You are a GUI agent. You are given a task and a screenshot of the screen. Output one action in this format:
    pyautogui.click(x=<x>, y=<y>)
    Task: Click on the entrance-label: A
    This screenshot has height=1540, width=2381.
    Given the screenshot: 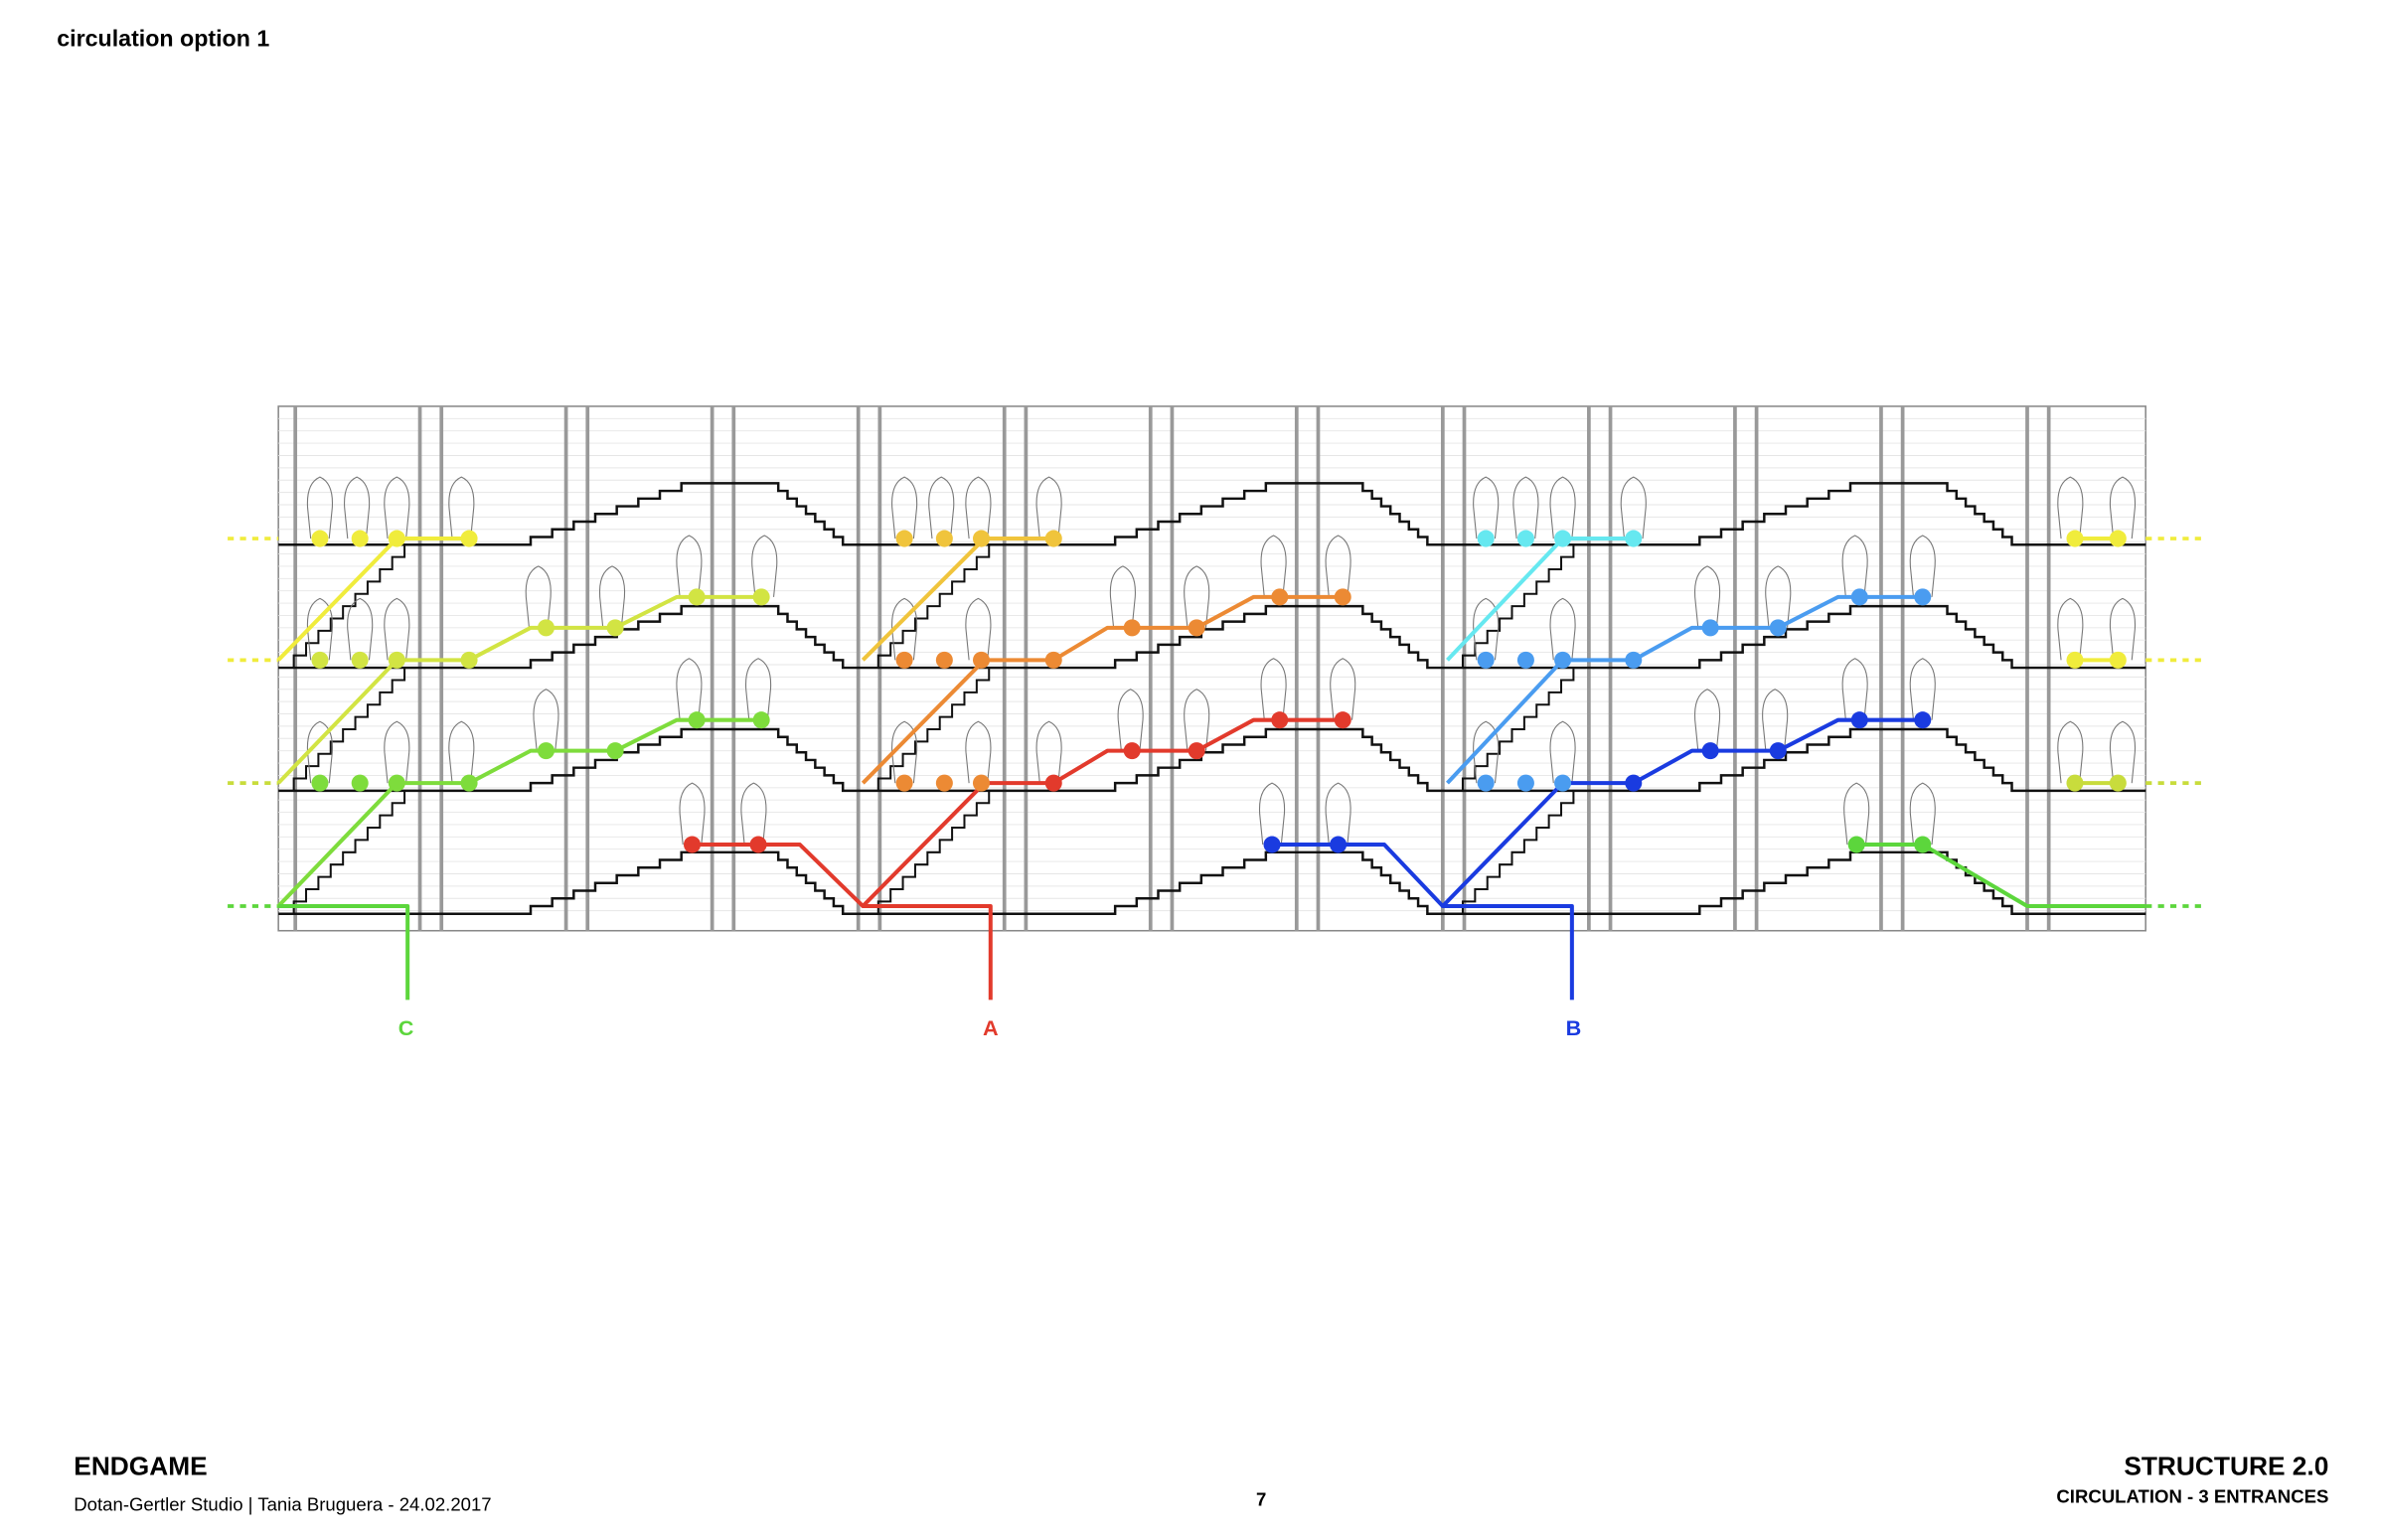 What is the action you would take?
    pyautogui.click(x=991, y=1027)
    